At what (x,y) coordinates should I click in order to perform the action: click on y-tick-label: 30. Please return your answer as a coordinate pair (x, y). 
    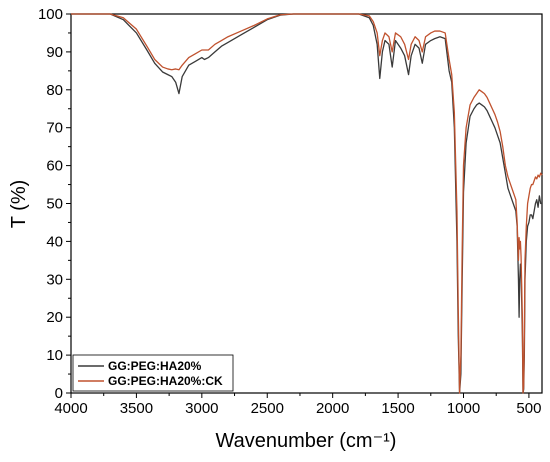
    Looking at the image, I should click on (54, 279).